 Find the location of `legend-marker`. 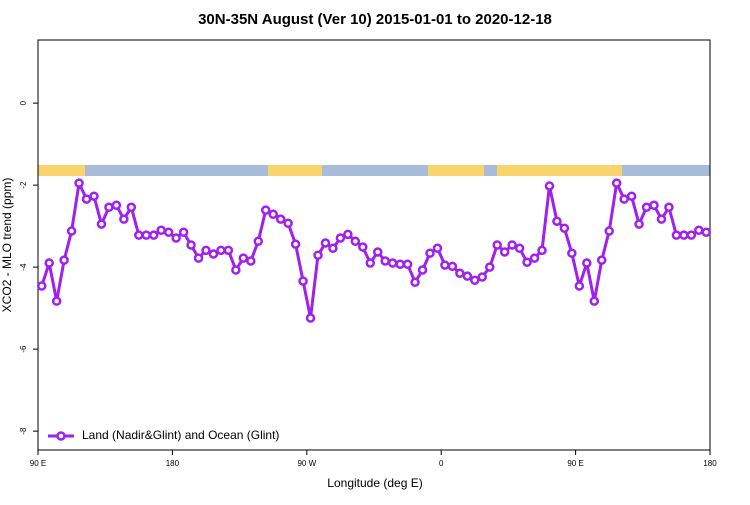

legend-marker is located at coordinates (61, 436).